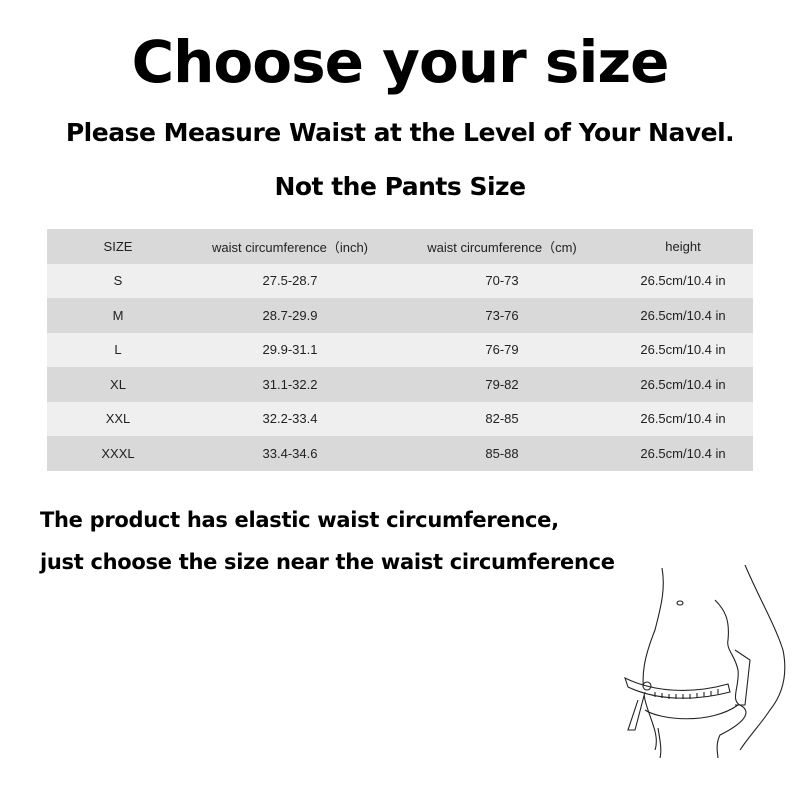 This screenshot has width=800, height=800. I want to click on size-cell: XL, so click(118, 384).